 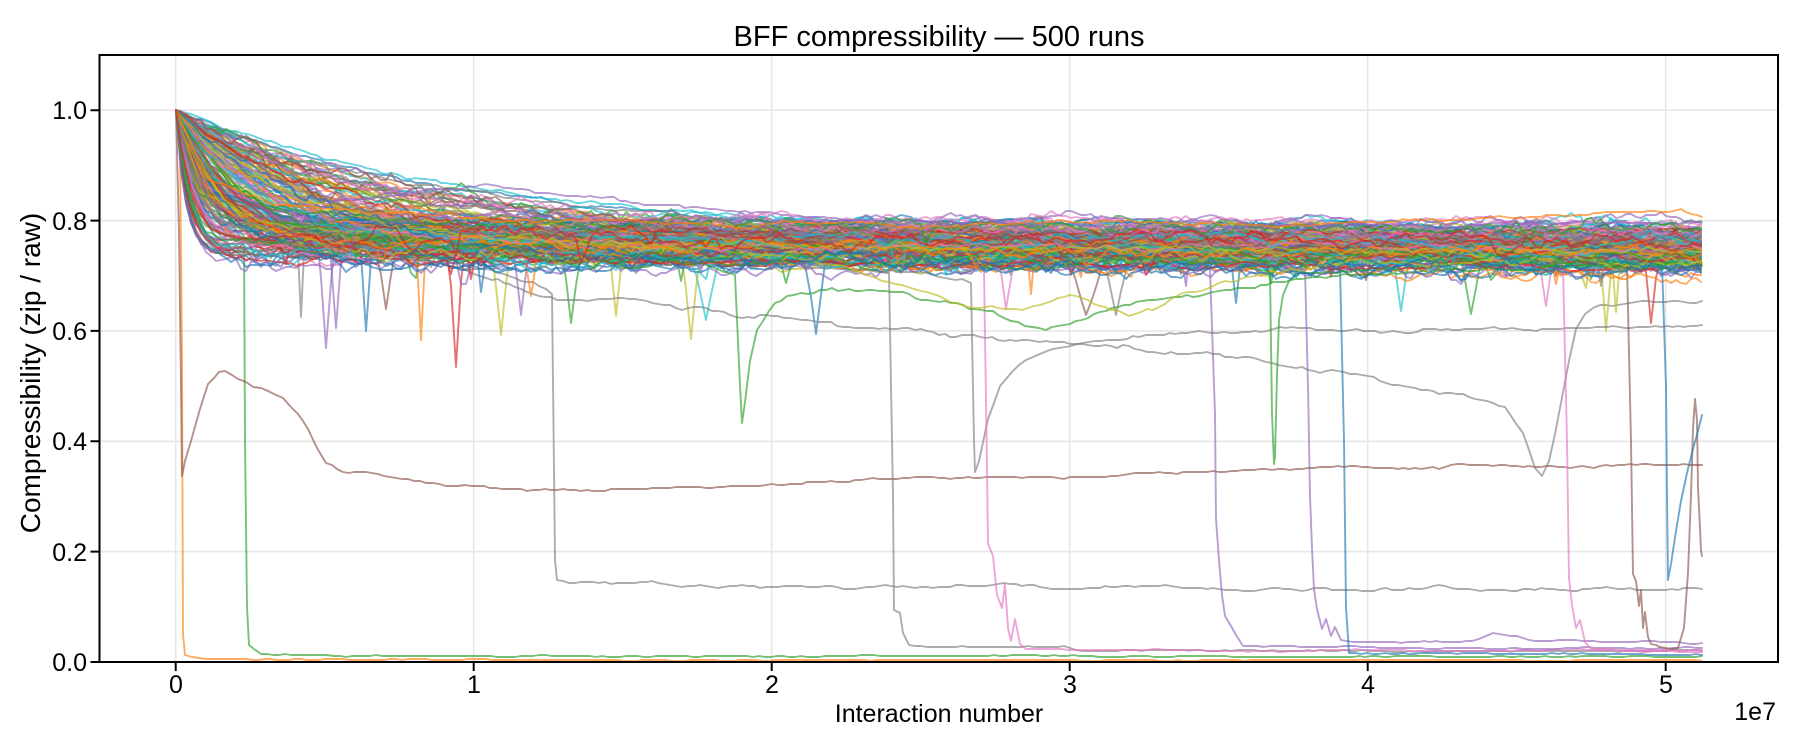 What do you see at coordinates (1666, 685) in the screenshot?
I see `svg-text: 5` at bounding box center [1666, 685].